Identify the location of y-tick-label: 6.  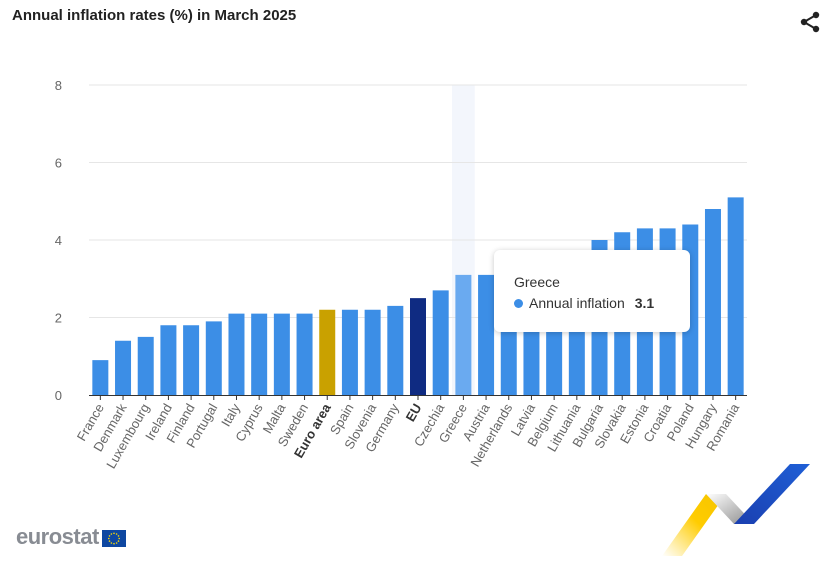
(58, 163).